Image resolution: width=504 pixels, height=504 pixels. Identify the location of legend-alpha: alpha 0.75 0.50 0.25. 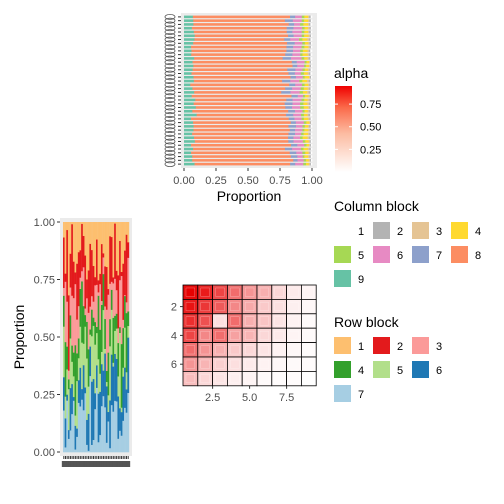
(357, 118).